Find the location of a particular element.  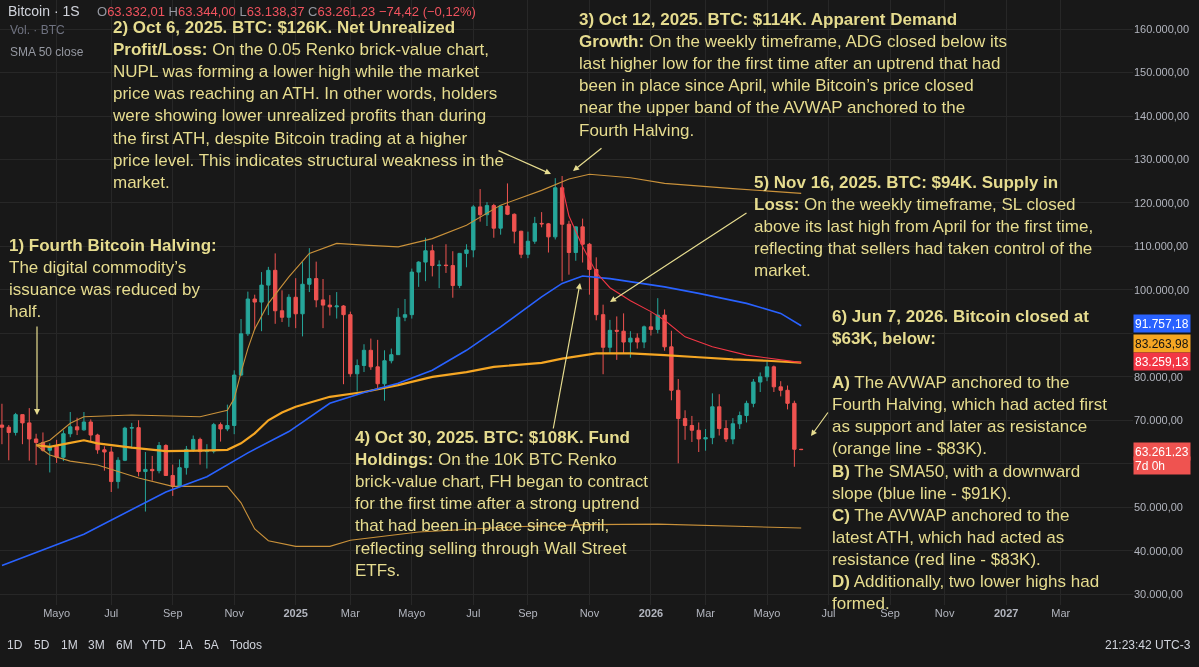

text: 1M is located at coordinates (69, 645).